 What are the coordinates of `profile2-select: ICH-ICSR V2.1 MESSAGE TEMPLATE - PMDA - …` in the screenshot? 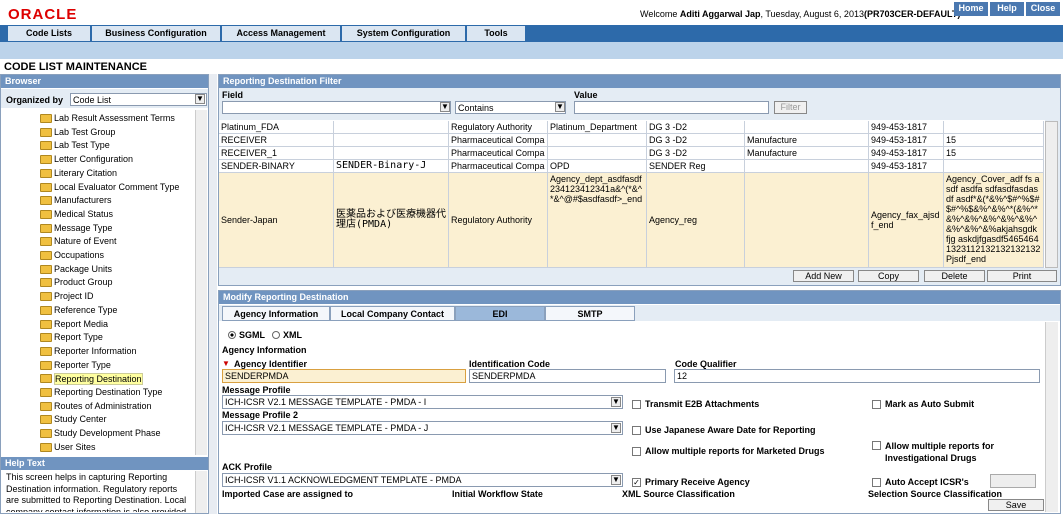 It's located at (422, 428).